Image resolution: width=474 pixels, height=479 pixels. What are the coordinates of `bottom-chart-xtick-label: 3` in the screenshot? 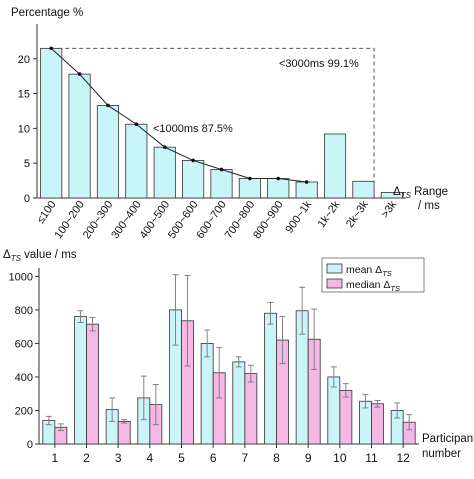 It's located at (118, 458).